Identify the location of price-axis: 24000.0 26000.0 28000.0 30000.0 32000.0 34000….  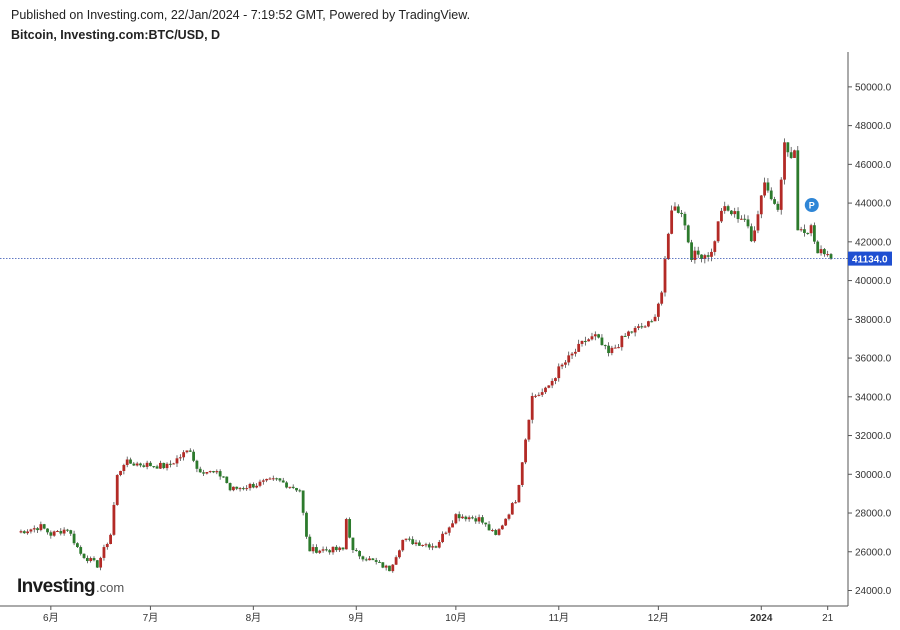
(869, 329).